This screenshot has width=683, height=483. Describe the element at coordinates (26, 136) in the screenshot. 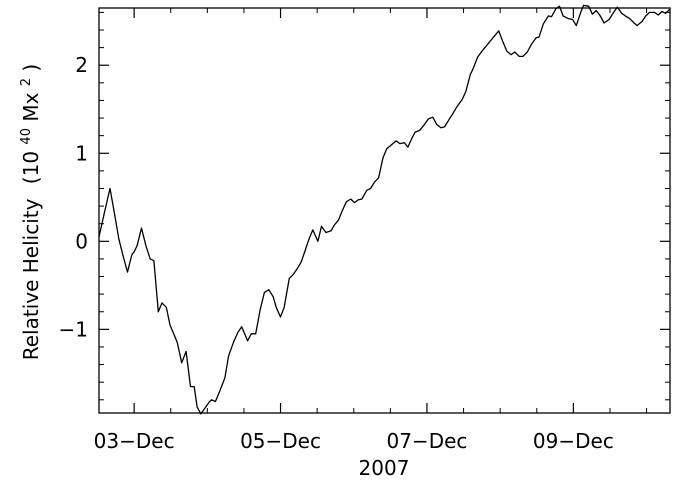

I see `y-axis-label-unit-exp: 40` at that location.